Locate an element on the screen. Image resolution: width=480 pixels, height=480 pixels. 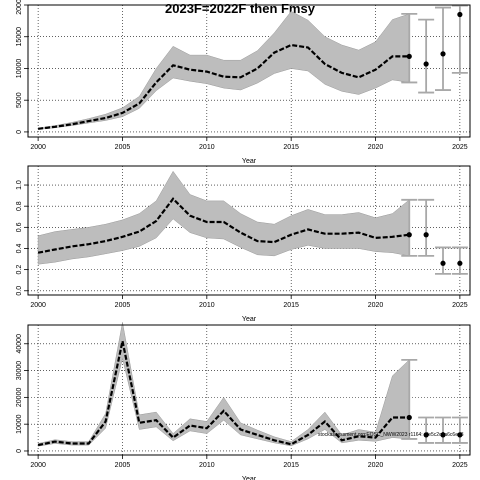
y-tick-label: 40000 is located at coordinates (19, 344).